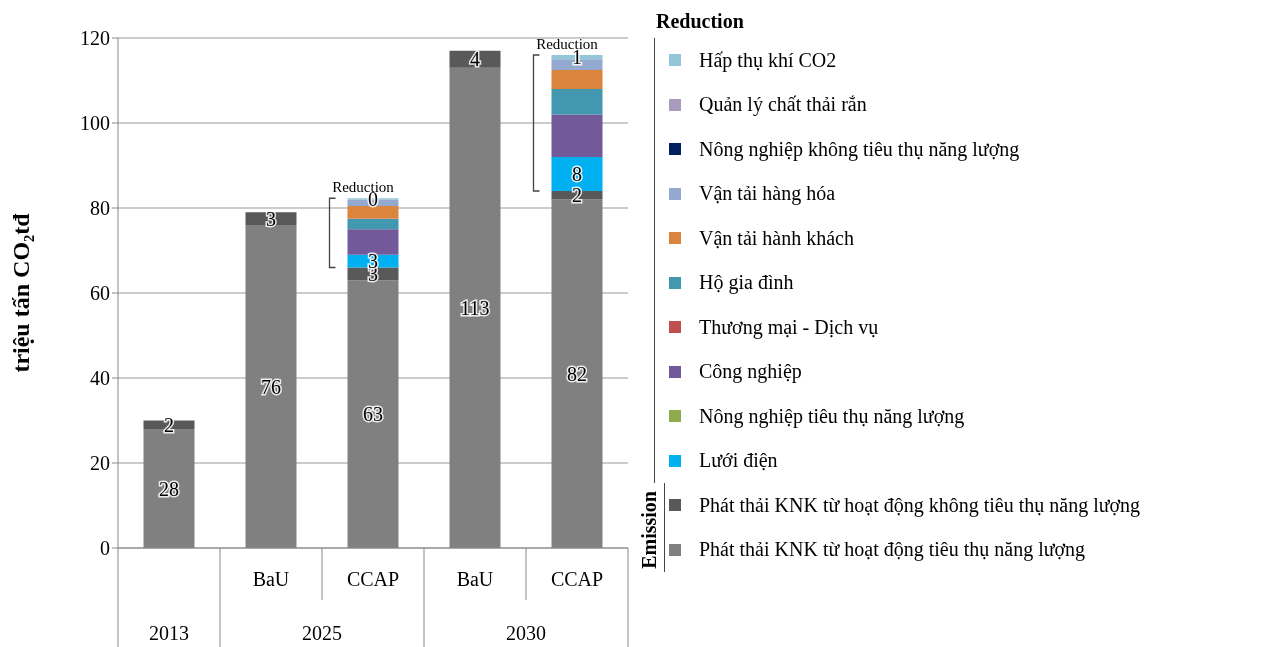  Describe the element at coordinates (767, 194) in the screenshot. I see `legend-label: Vận tải hàng hóa` at that location.